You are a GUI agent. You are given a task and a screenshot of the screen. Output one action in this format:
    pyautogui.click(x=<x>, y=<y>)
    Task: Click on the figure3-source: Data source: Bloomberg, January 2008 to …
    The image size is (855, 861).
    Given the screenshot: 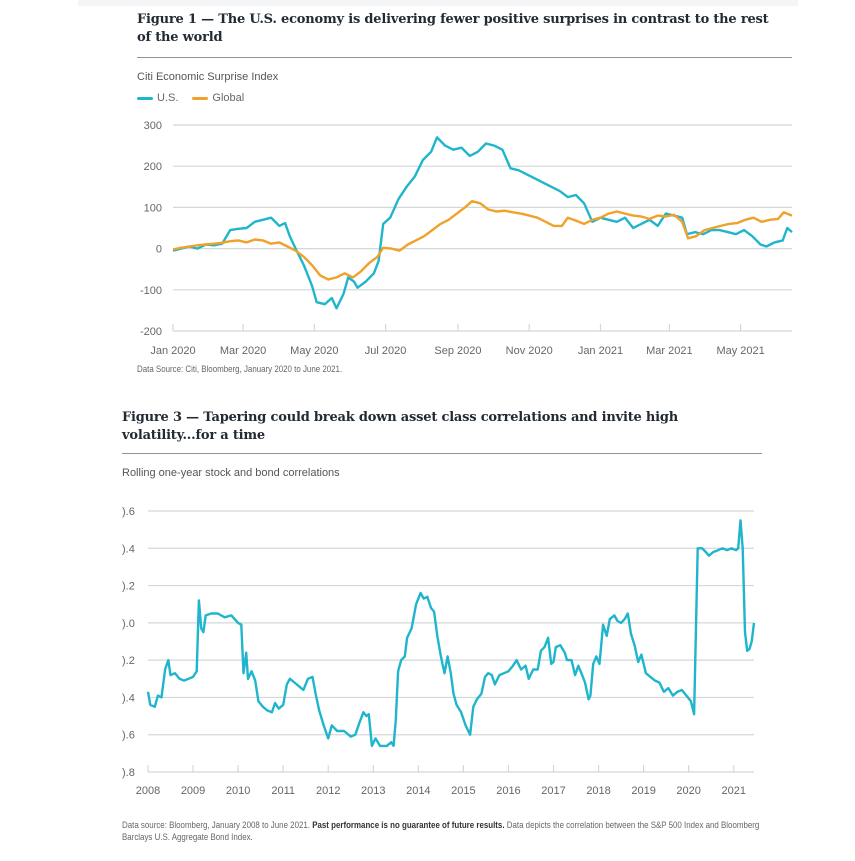 What is the action you would take?
    pyautogui.click(x=447, y=831)
    